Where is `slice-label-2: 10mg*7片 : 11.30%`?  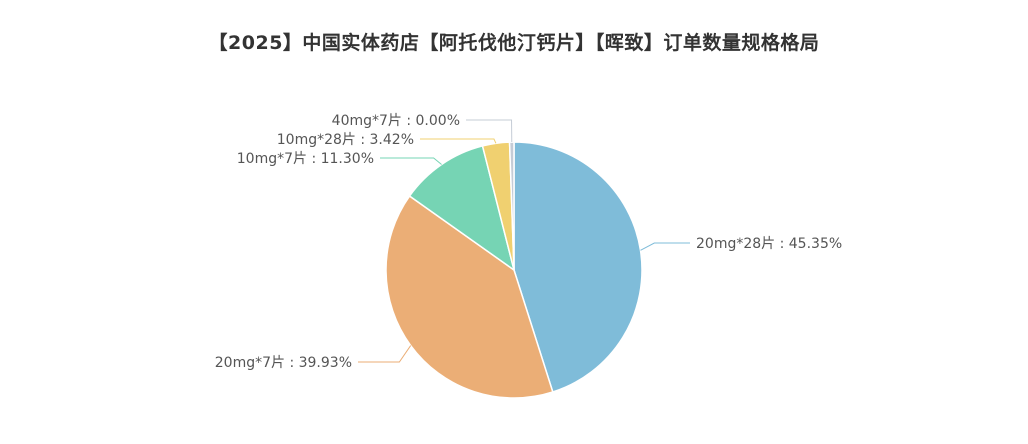
slice-label-2: 10mg*7片 : 11.30% is located at coordinates (305, 159).